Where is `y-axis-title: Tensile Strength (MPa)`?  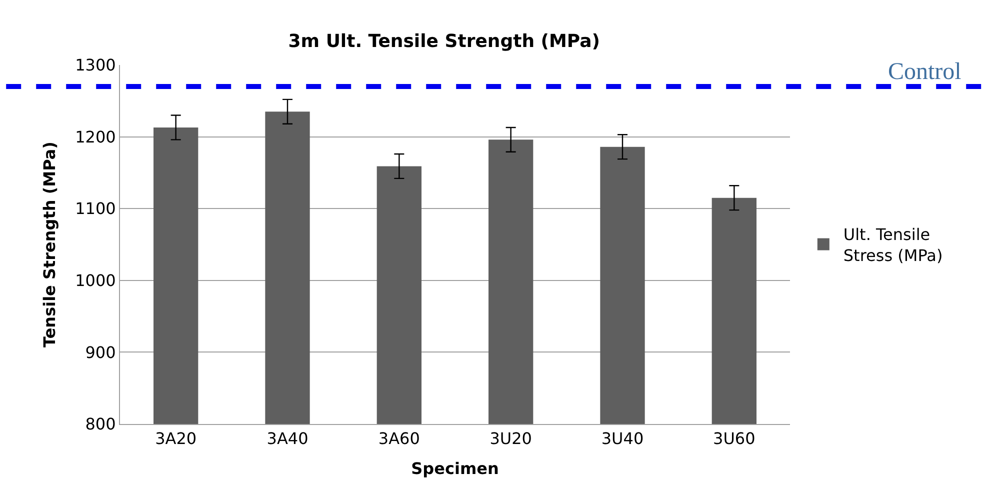
y-axis-title: Tensile Strength (MPa) is located at coordinates (49, 245).